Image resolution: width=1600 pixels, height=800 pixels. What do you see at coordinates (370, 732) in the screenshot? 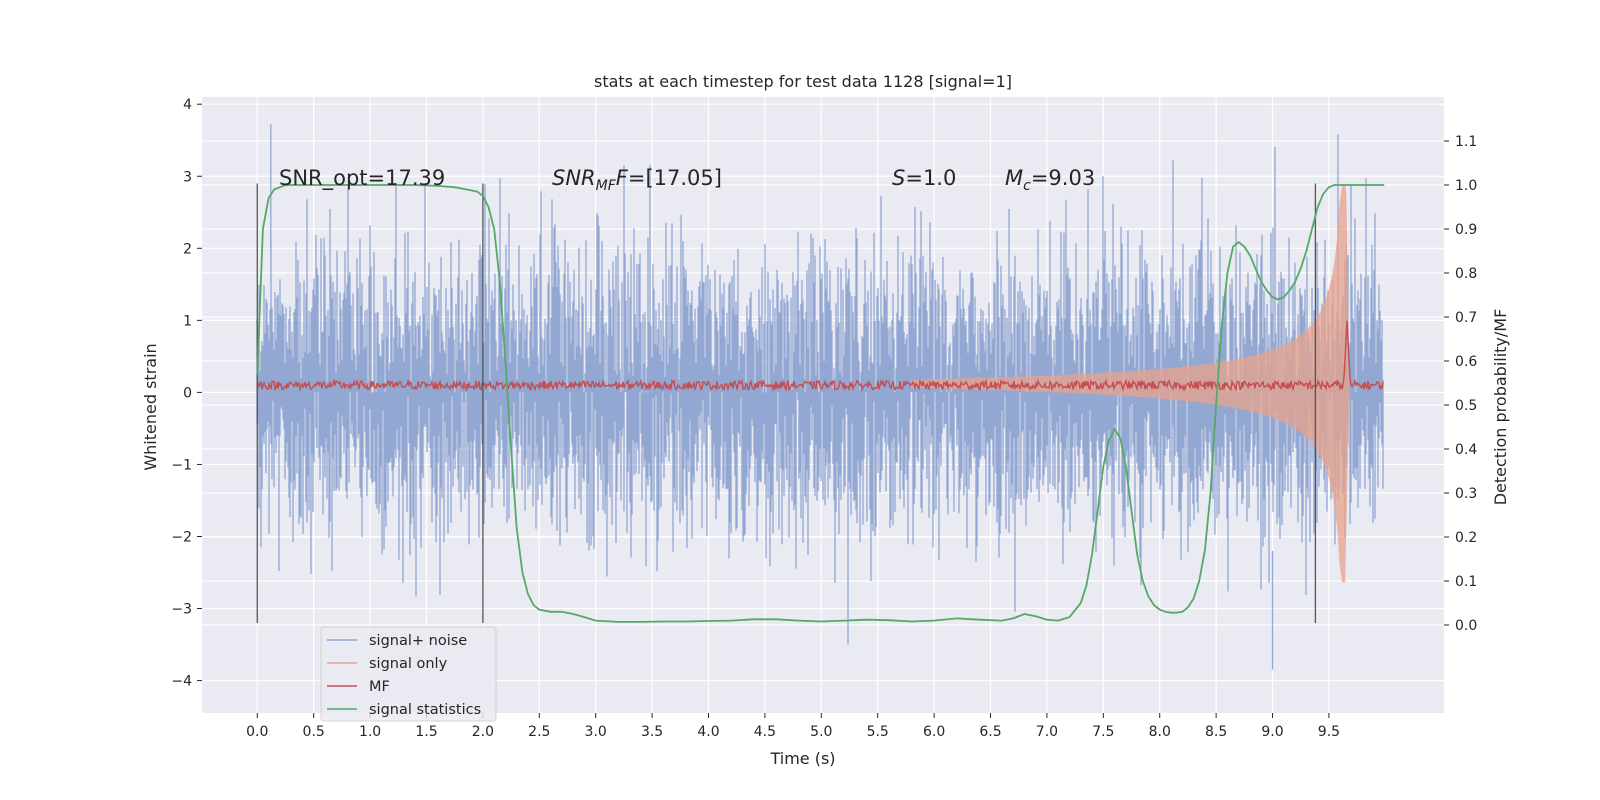
I see `x-tick-label: 1.0` at bounding box center [370, 732].